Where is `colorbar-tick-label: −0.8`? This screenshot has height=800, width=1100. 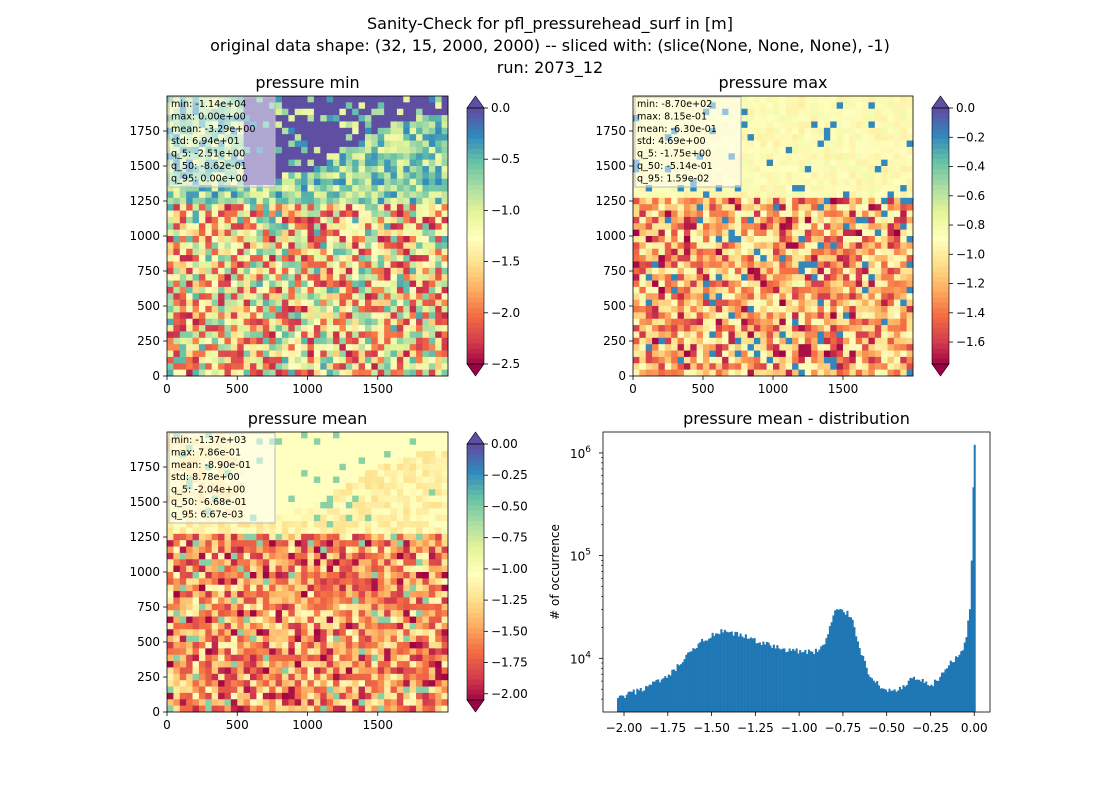 colorbar-tick-label: −0.8 is located at coordinates (970, 225).